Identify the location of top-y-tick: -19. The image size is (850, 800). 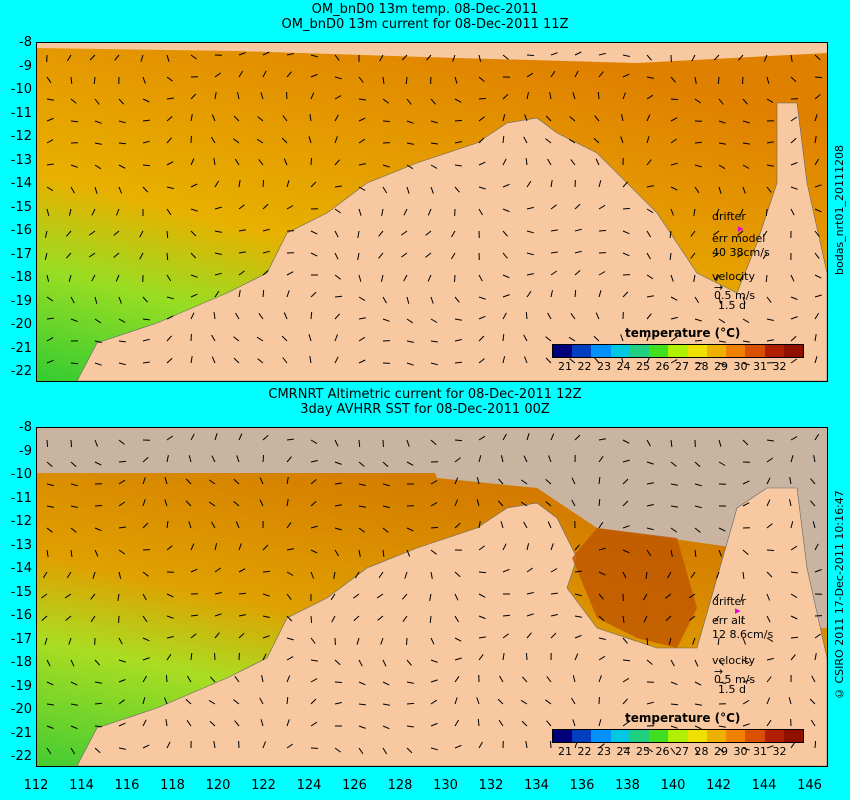
(21, 301).